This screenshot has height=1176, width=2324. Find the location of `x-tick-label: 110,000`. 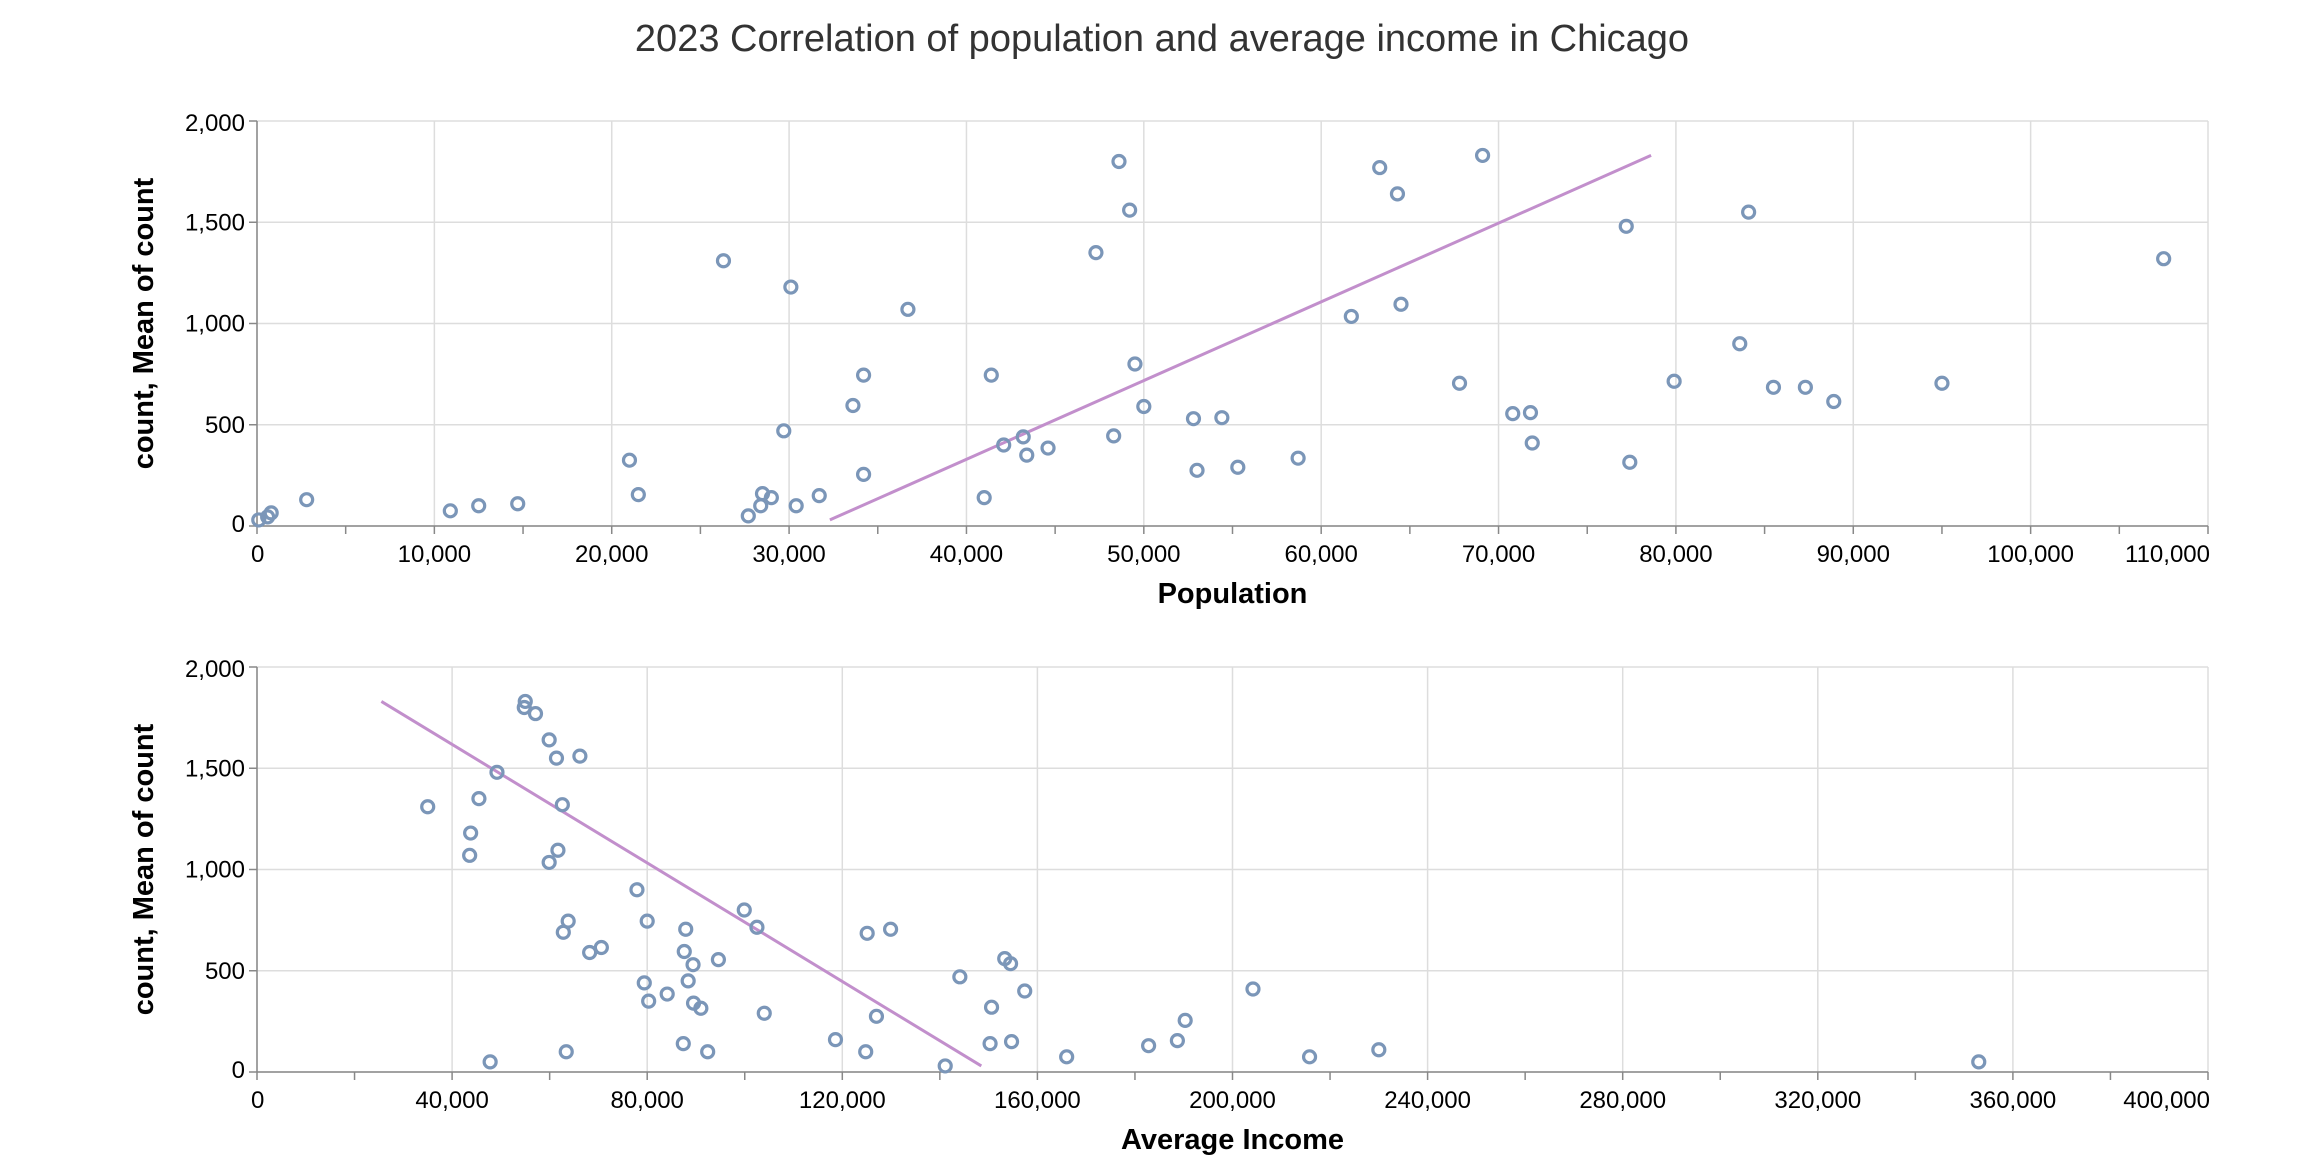

x-tick-label: 110,000 is located at coordinates (2167, 554).